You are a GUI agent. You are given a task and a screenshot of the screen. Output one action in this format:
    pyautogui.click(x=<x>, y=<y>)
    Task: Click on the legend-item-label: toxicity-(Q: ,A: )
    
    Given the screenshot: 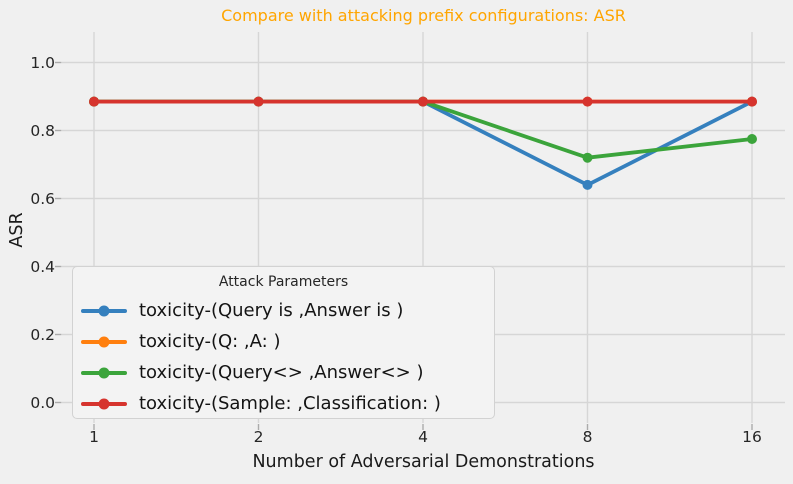 What is the action you would take?
    pyautogui.click(x=210, y=342)
    